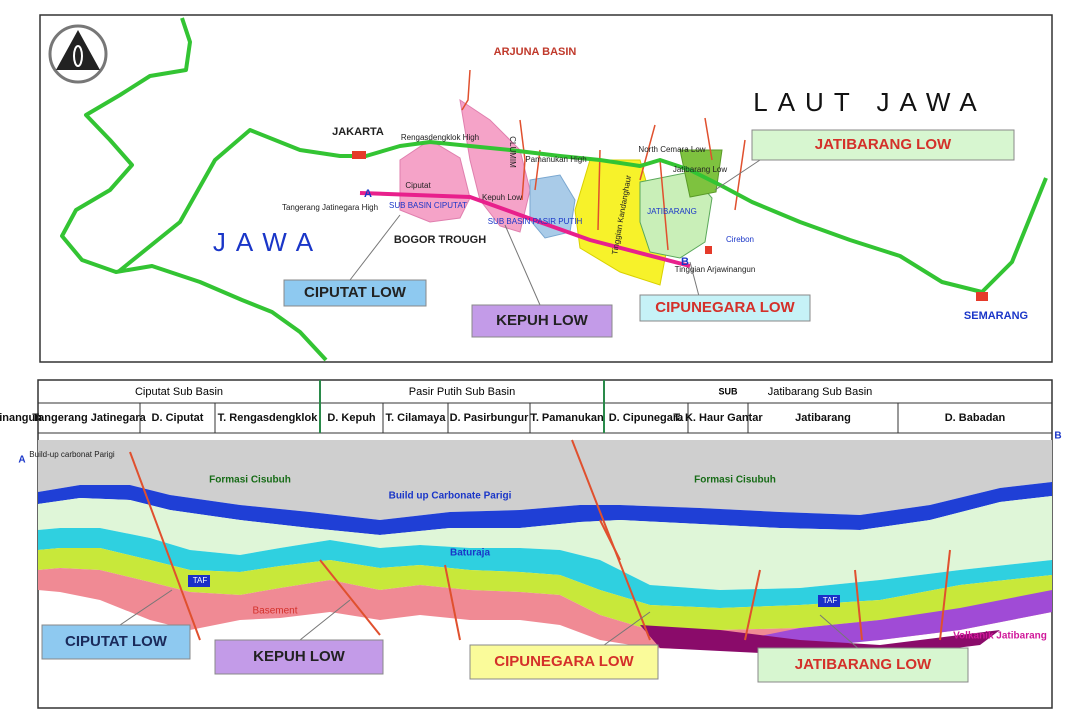 The width and height of the screenshot is (1068, 716). I want to click on section-line, so click(525, 229).